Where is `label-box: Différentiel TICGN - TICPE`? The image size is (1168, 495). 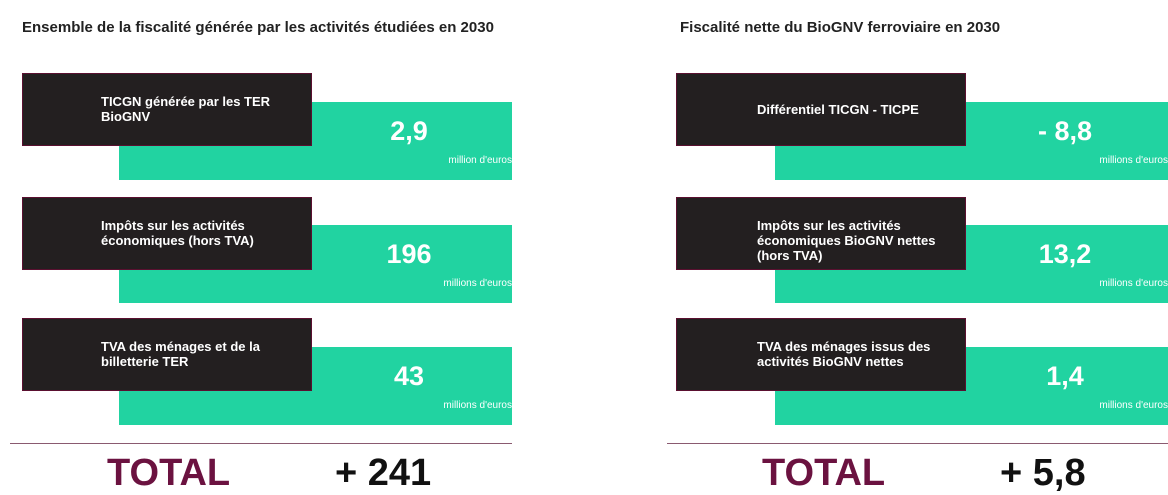 label-box: Différentiel TICGN - TICPE is located at coordinates (821, 109).